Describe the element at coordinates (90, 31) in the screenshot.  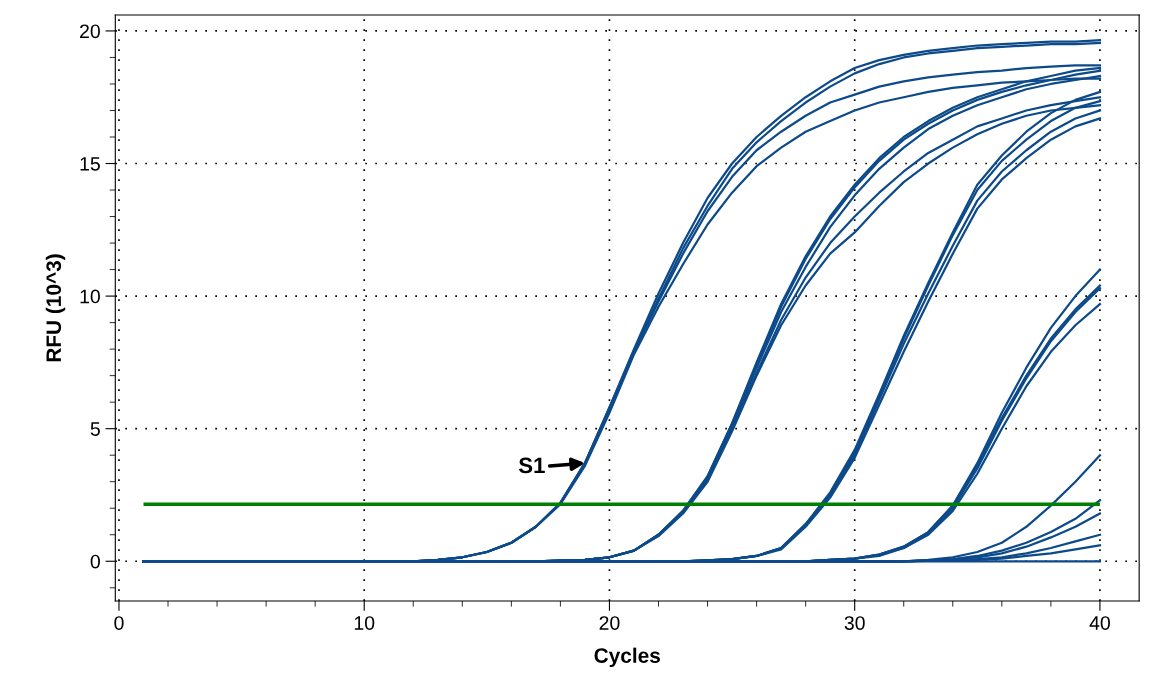
I see `y-tick-label: 20` at that location.